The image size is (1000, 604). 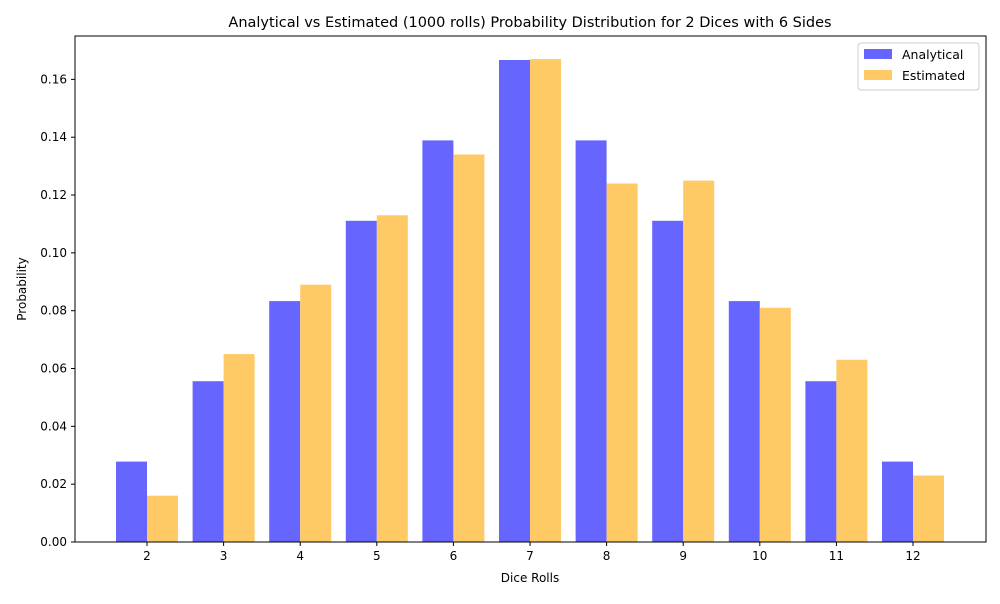 I want to click on y-tick-label: 0.12, so click(x=53, y=195).